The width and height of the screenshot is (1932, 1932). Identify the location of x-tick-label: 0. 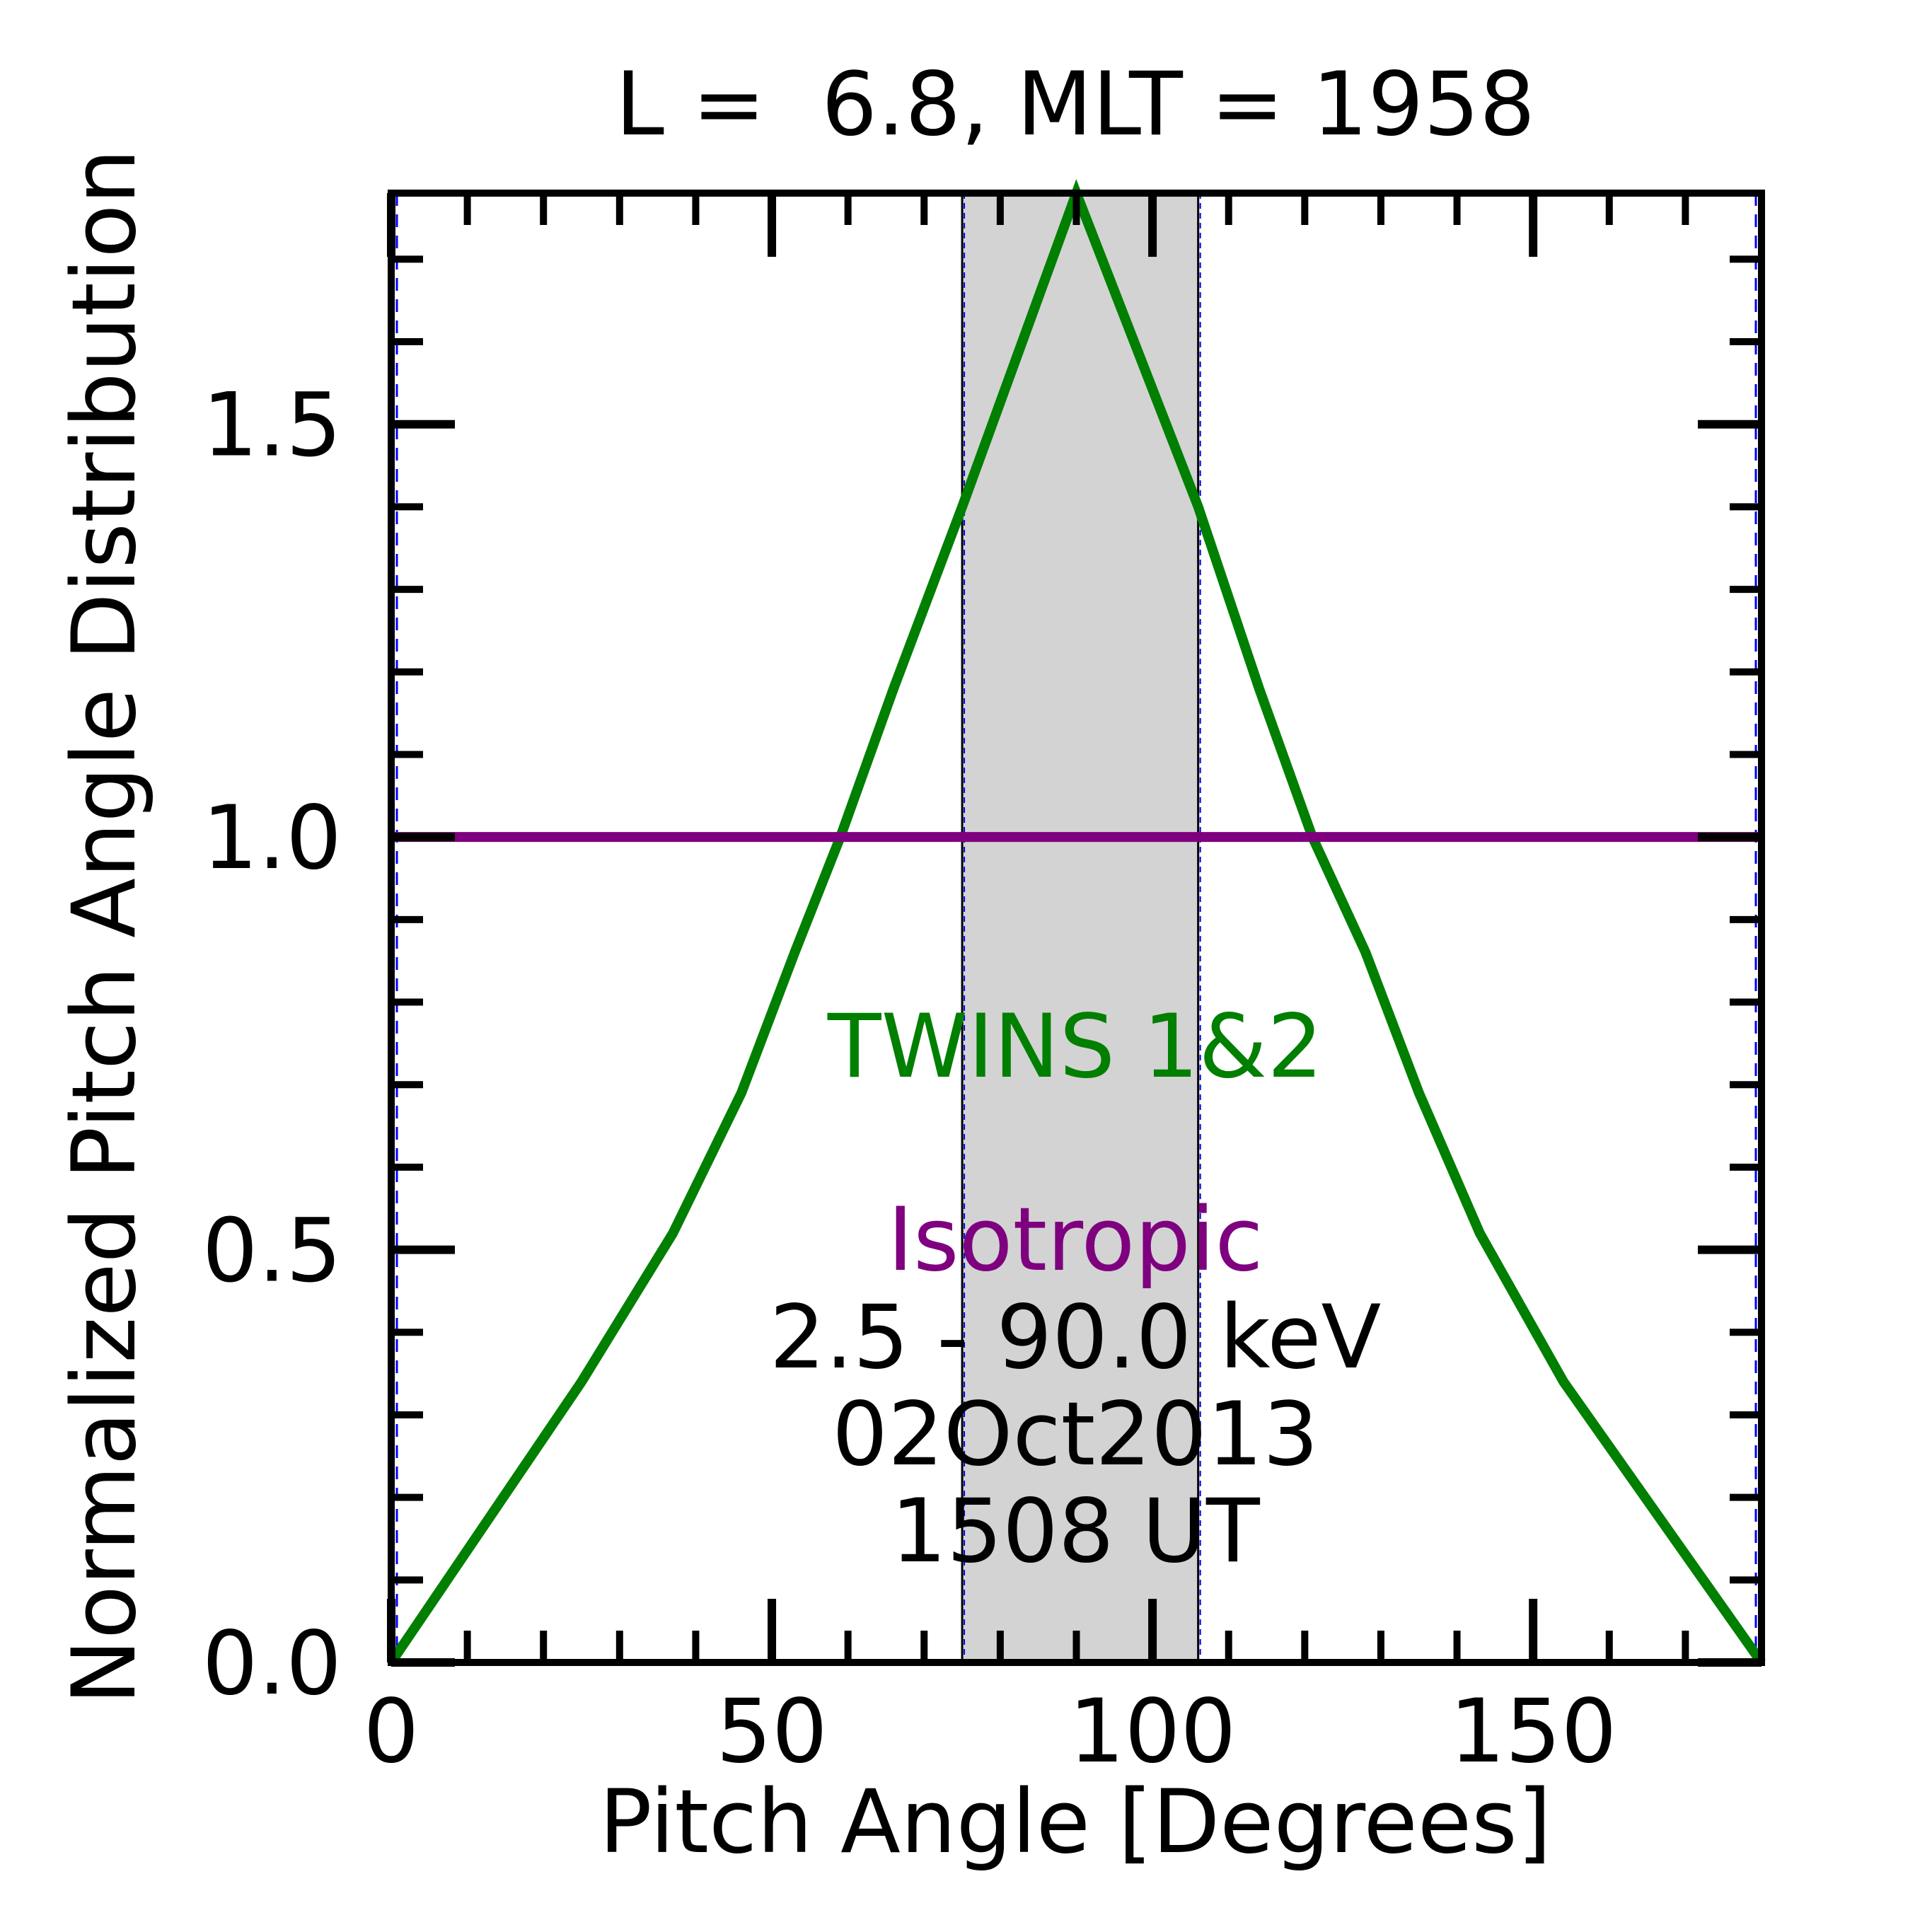
(392, 1732).